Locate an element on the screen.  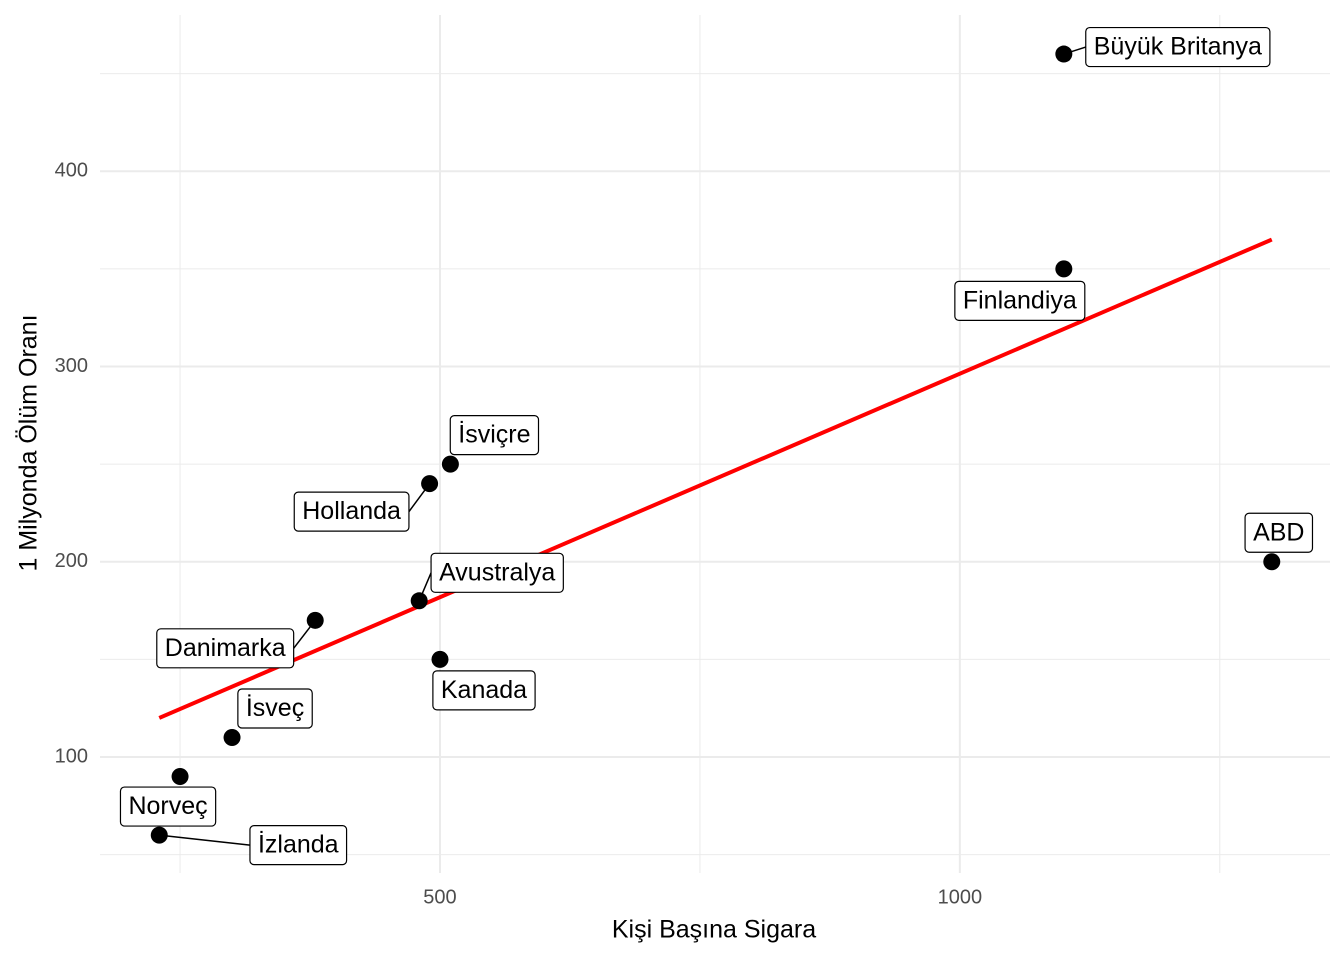
label-text: İsveç is located at coordinates (275, 707).